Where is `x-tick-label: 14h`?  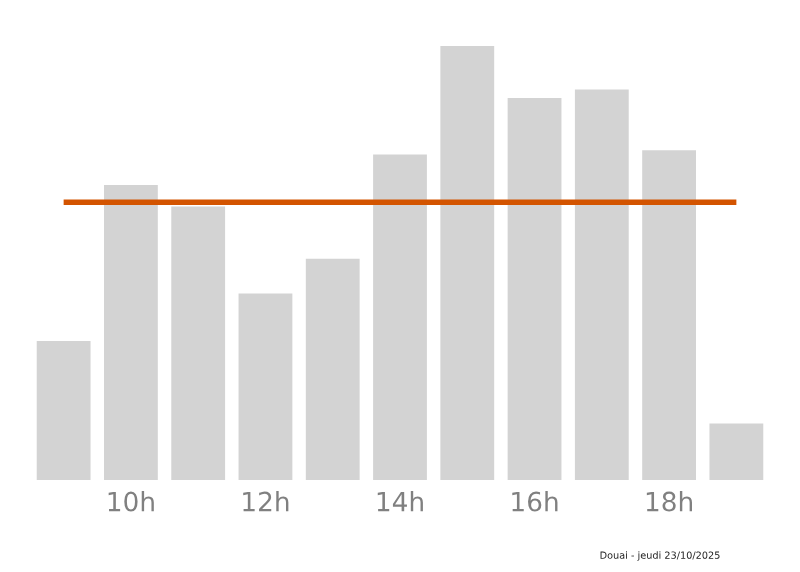
x-tick-label: 14h is located at coordinates (400, 501).